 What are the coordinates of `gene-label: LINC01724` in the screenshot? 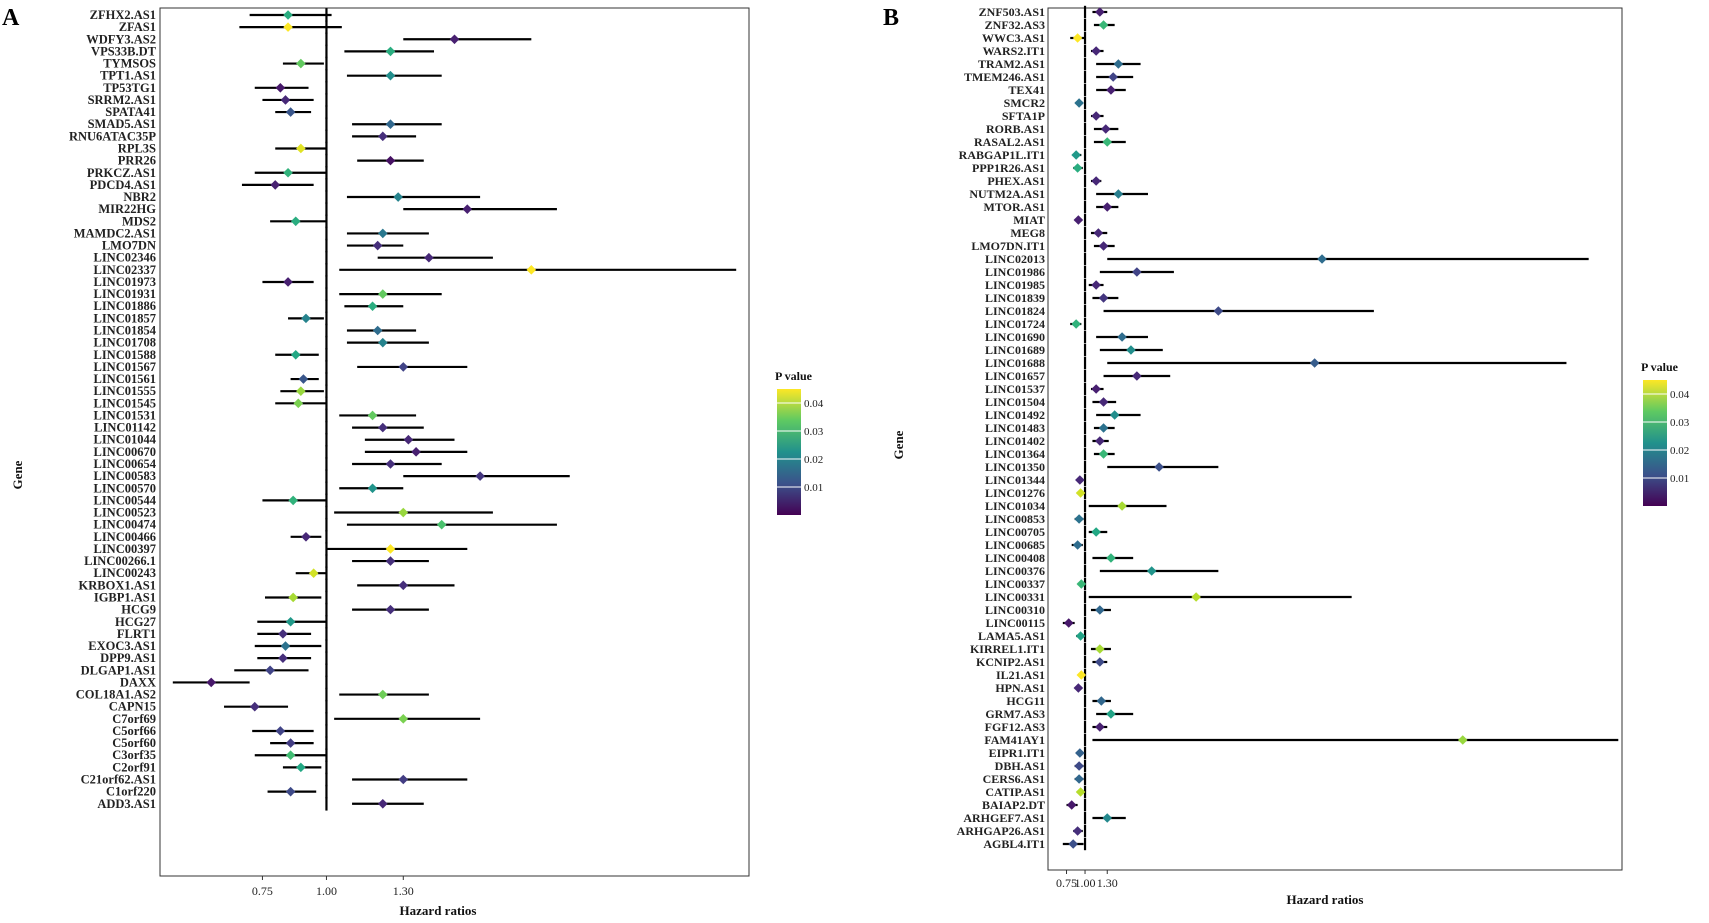 It's located at (1015, 324).